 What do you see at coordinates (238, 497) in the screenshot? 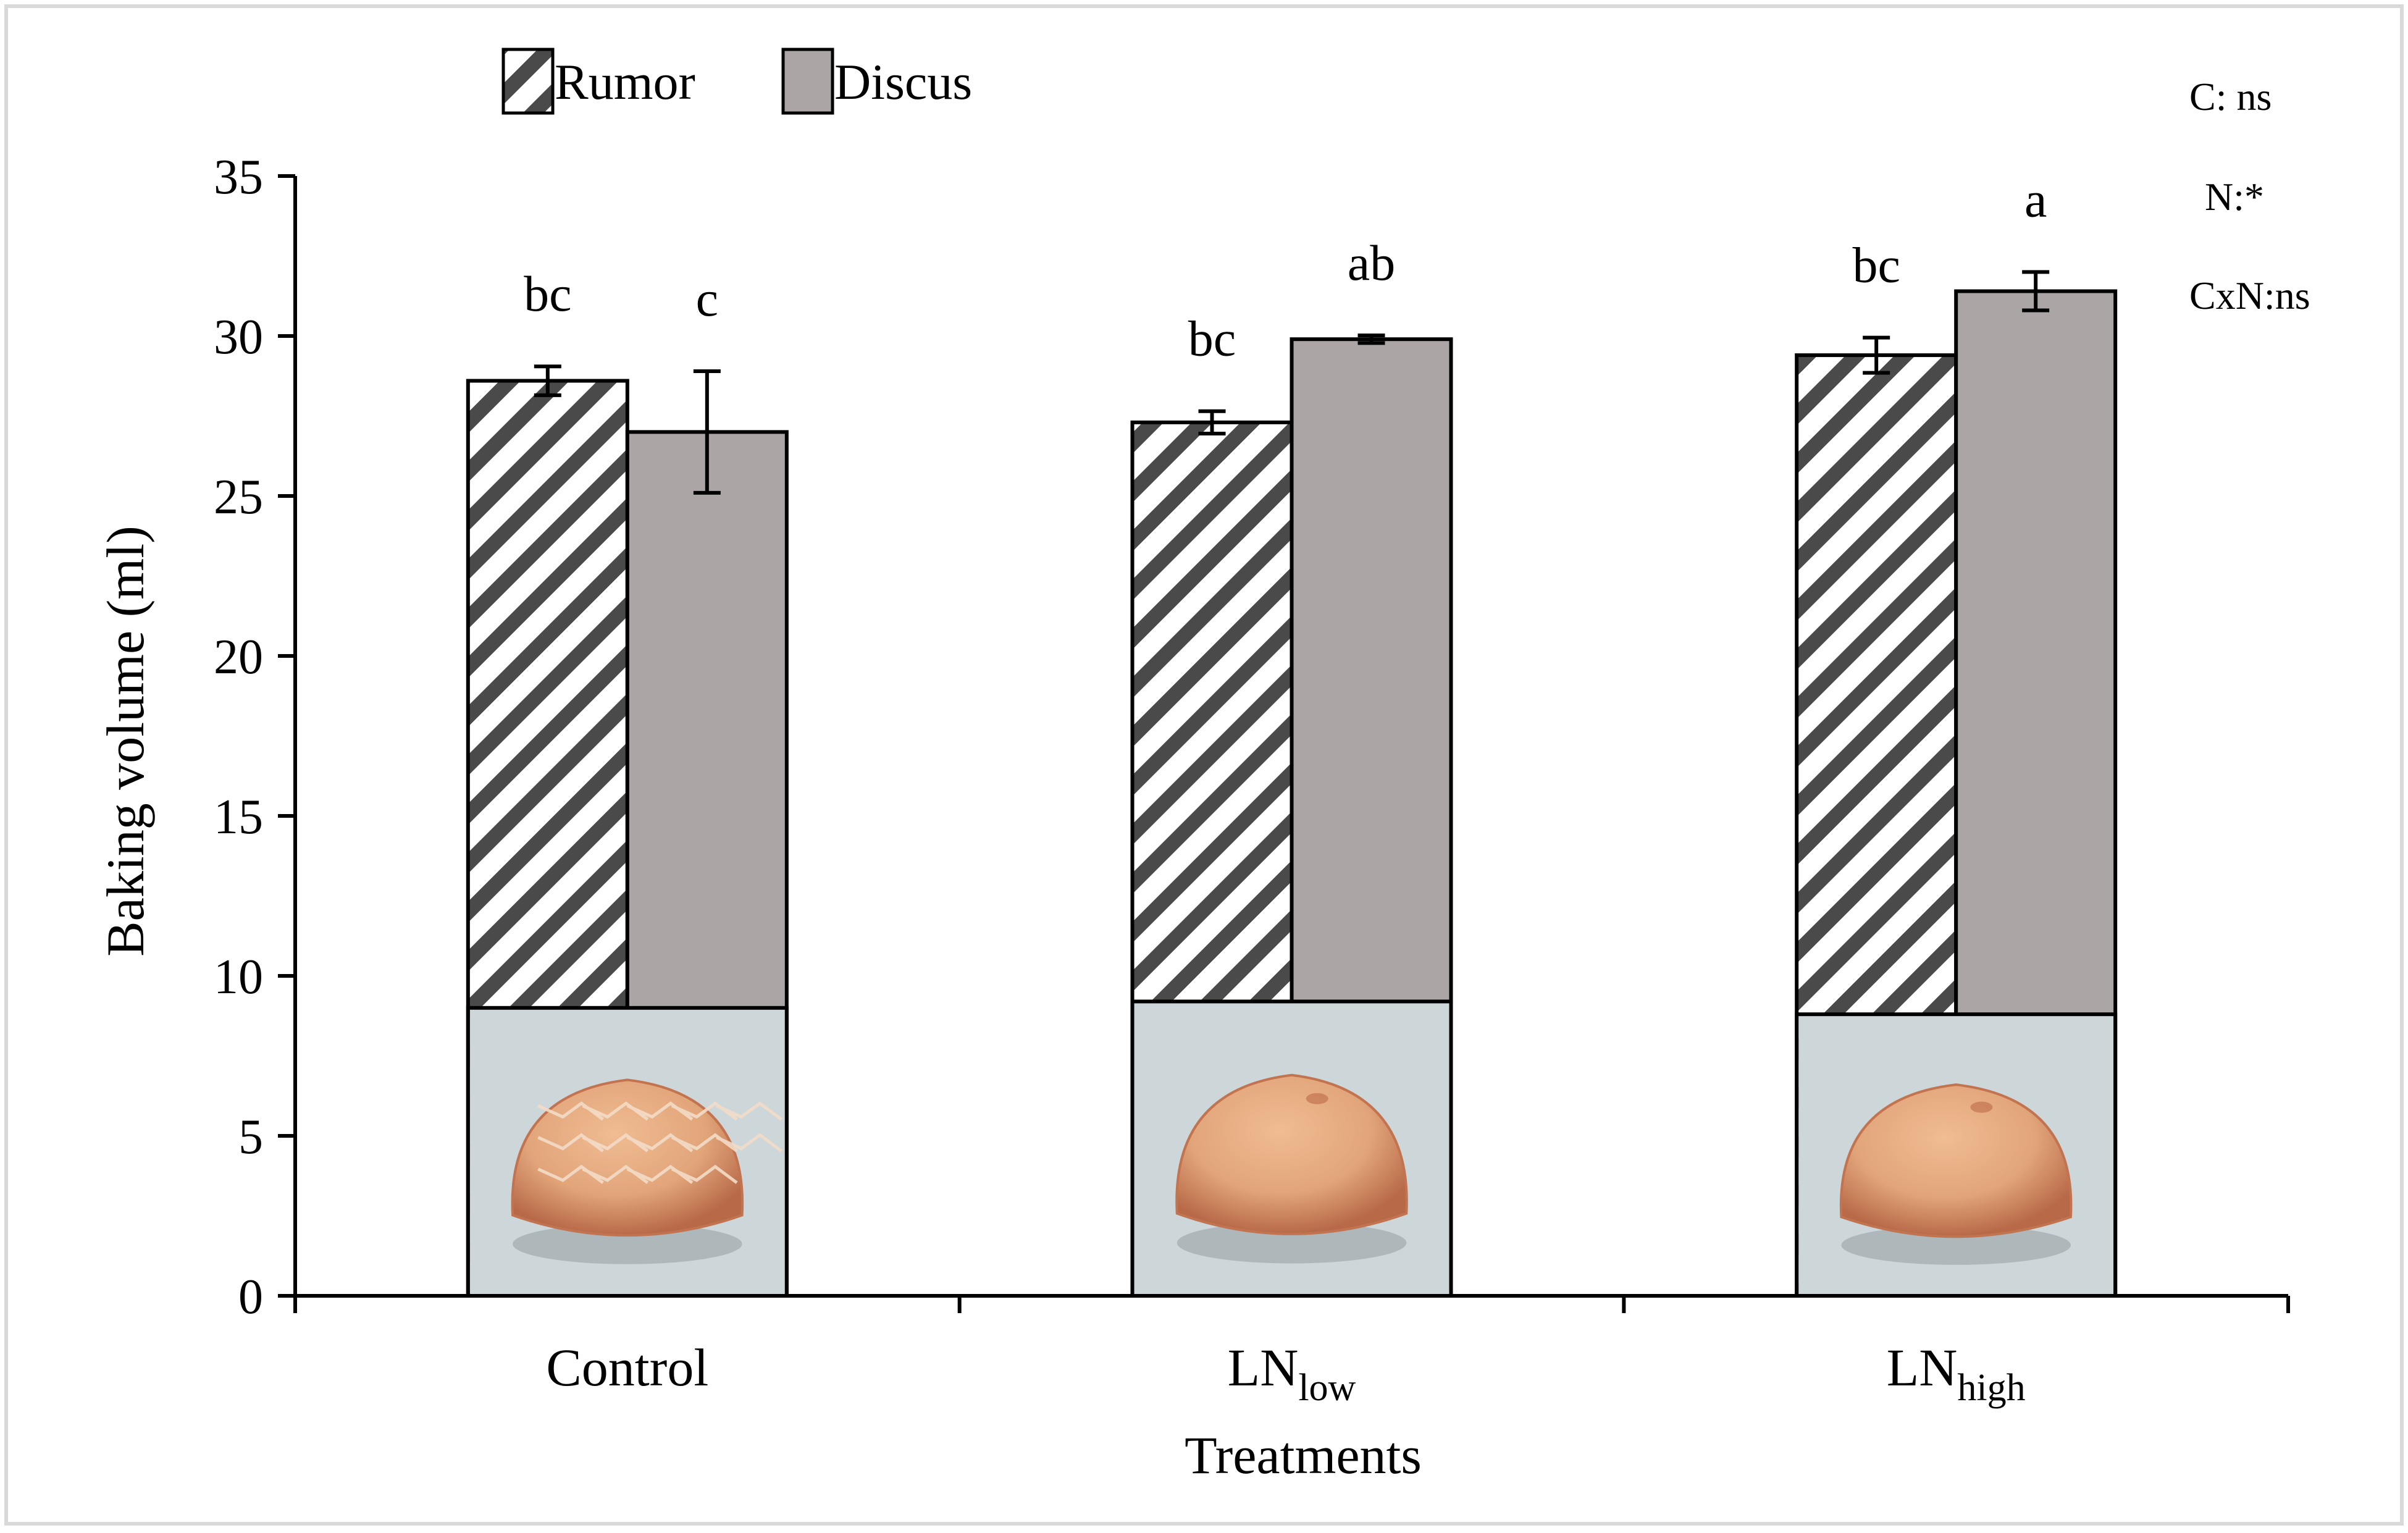
I see `y-tick-label: 25` at bounding box center [238, 497].